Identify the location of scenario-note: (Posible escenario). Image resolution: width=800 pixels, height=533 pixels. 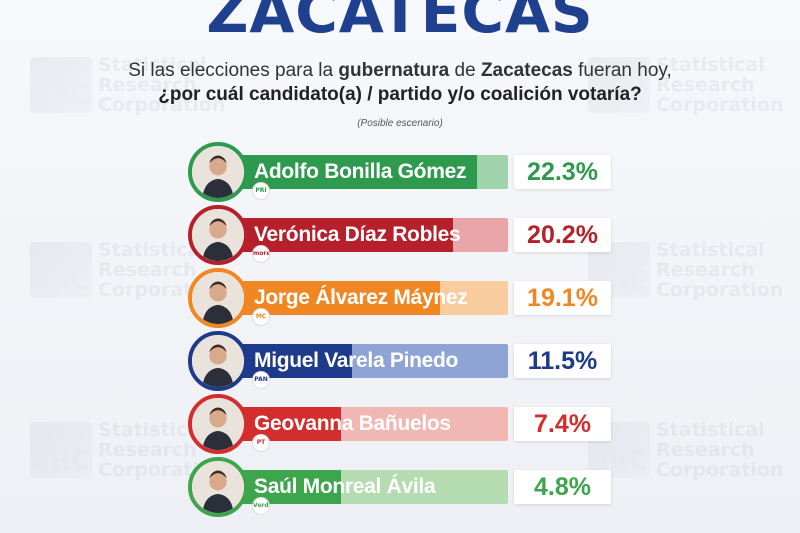
(400, 123).